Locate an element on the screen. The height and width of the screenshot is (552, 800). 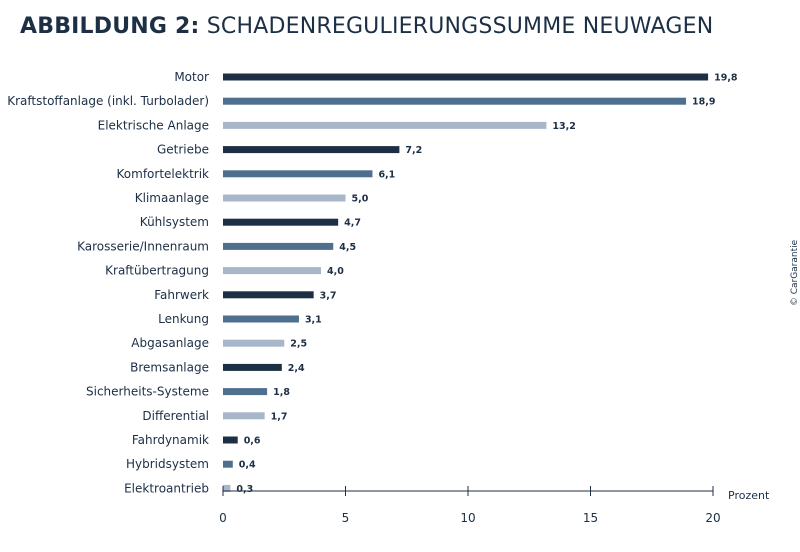
value-label: 0,3 is located at coordinates (244, 489).